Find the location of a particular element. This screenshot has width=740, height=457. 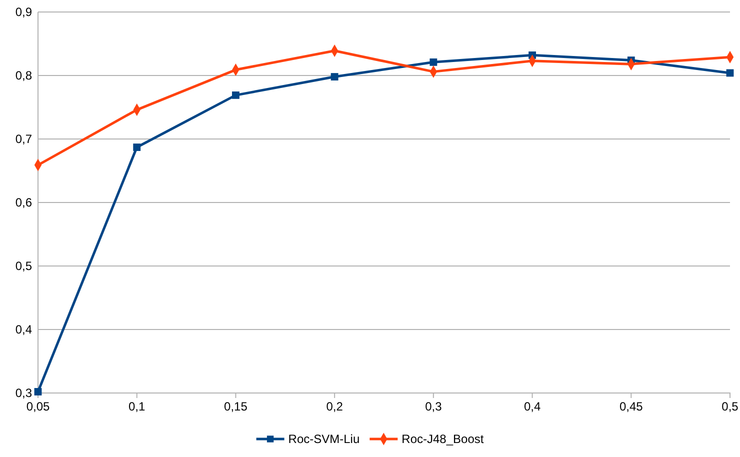

x-tick-label: 0,15 is located at coordinates (236, 407).